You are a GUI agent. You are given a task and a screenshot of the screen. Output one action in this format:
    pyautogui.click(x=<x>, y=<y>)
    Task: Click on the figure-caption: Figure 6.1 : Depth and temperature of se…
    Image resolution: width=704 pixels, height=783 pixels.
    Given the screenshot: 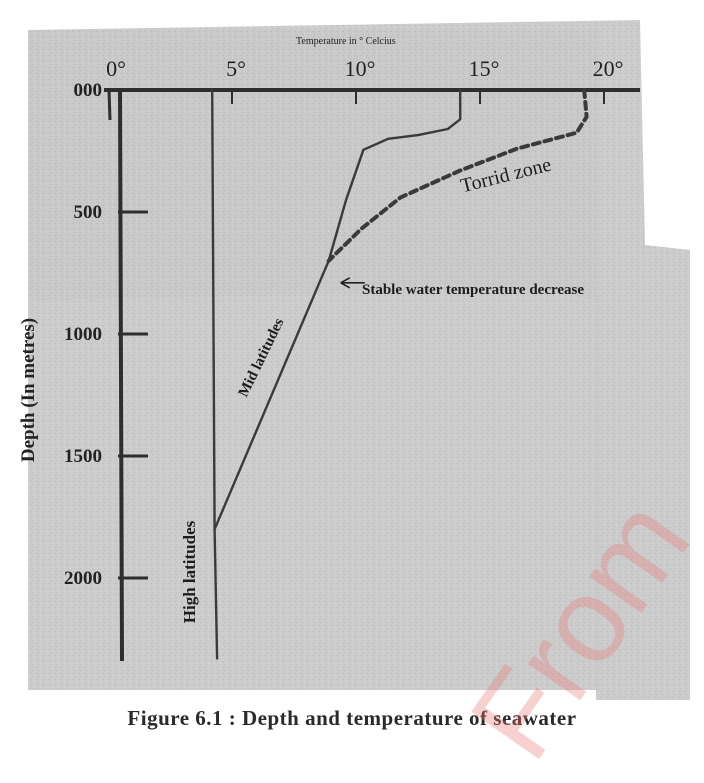 What is the action you would take?
    pyautogui.click(x=352, y=718)
    